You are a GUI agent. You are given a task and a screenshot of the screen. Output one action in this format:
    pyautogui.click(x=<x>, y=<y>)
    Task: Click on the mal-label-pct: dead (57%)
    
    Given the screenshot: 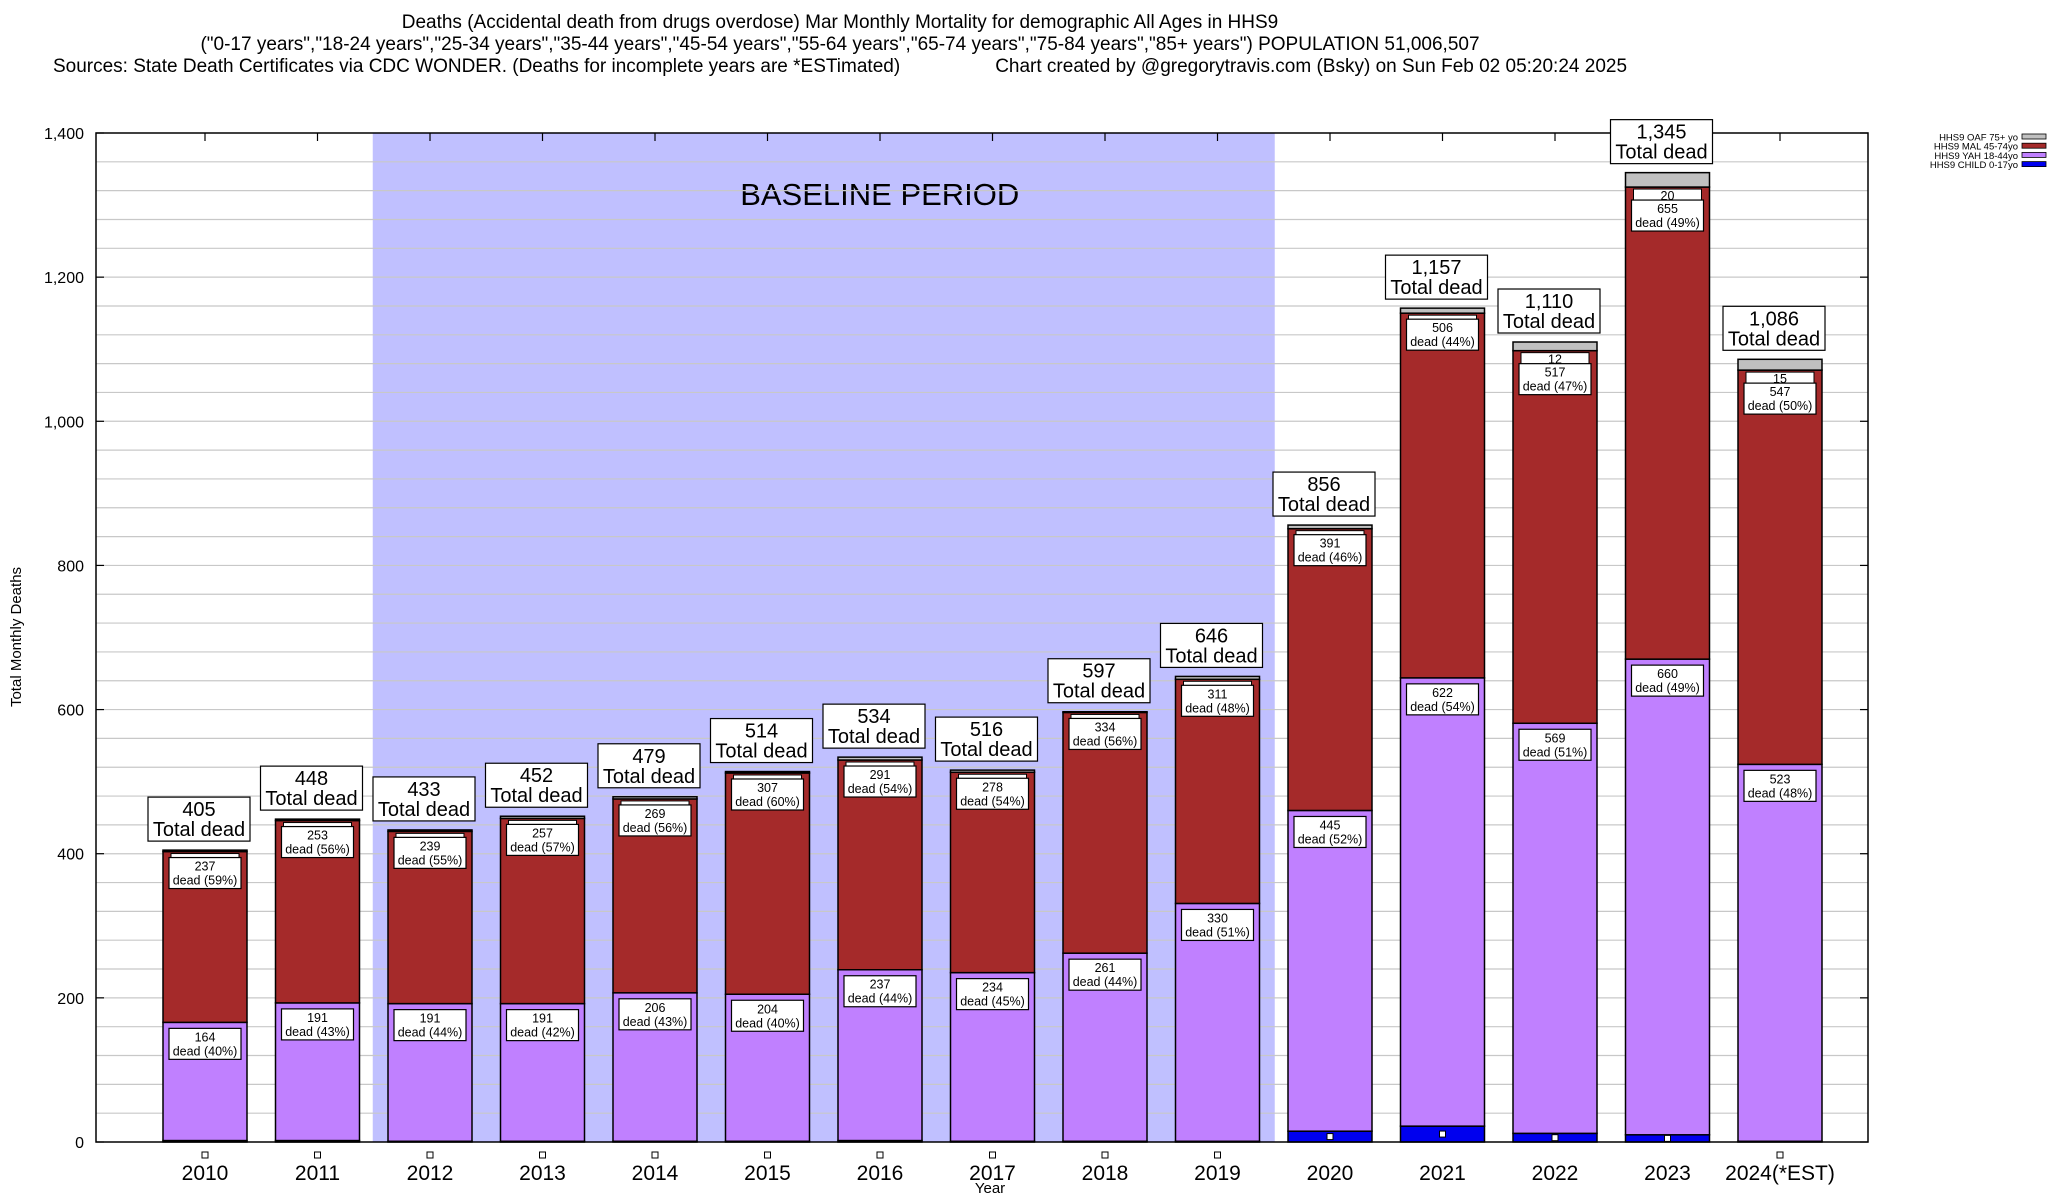 What is the action you would take?
    pyautogui.click(x=542, y=847)
    